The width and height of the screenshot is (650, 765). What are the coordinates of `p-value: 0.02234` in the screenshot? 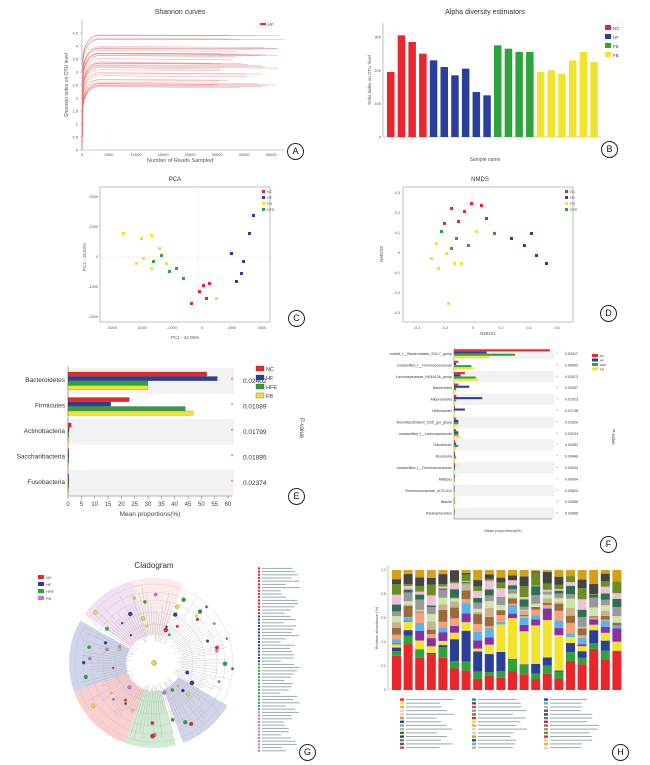 It's located at (571, 434).